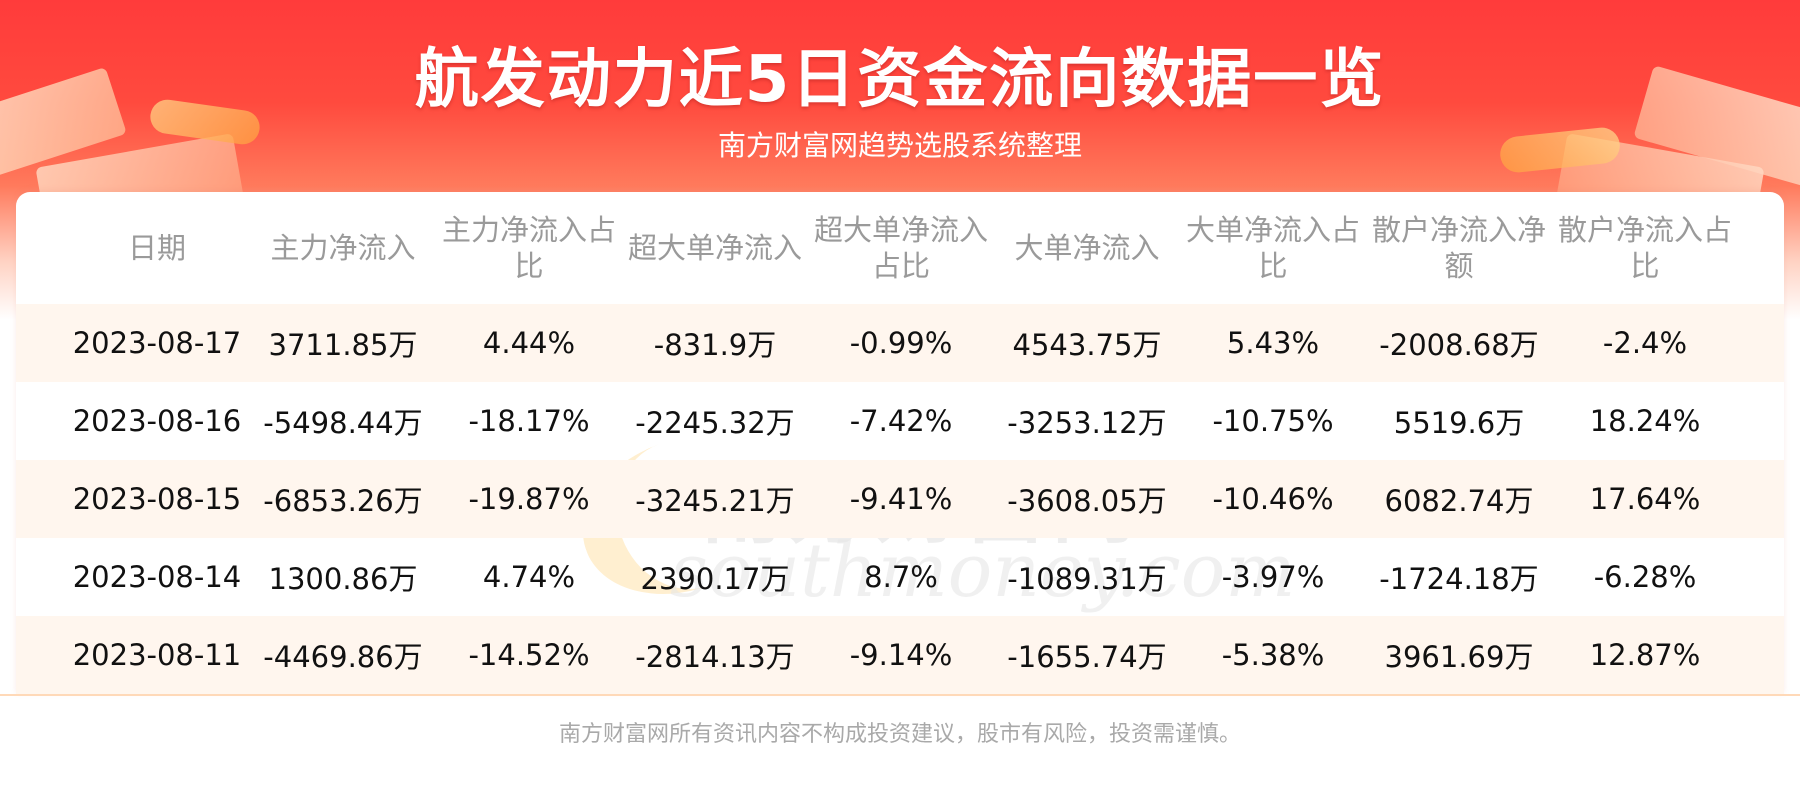 This screenshot has height=800, width=1800. I want to click on cell-main-inflow: -4469.86万, so click(343, 657).